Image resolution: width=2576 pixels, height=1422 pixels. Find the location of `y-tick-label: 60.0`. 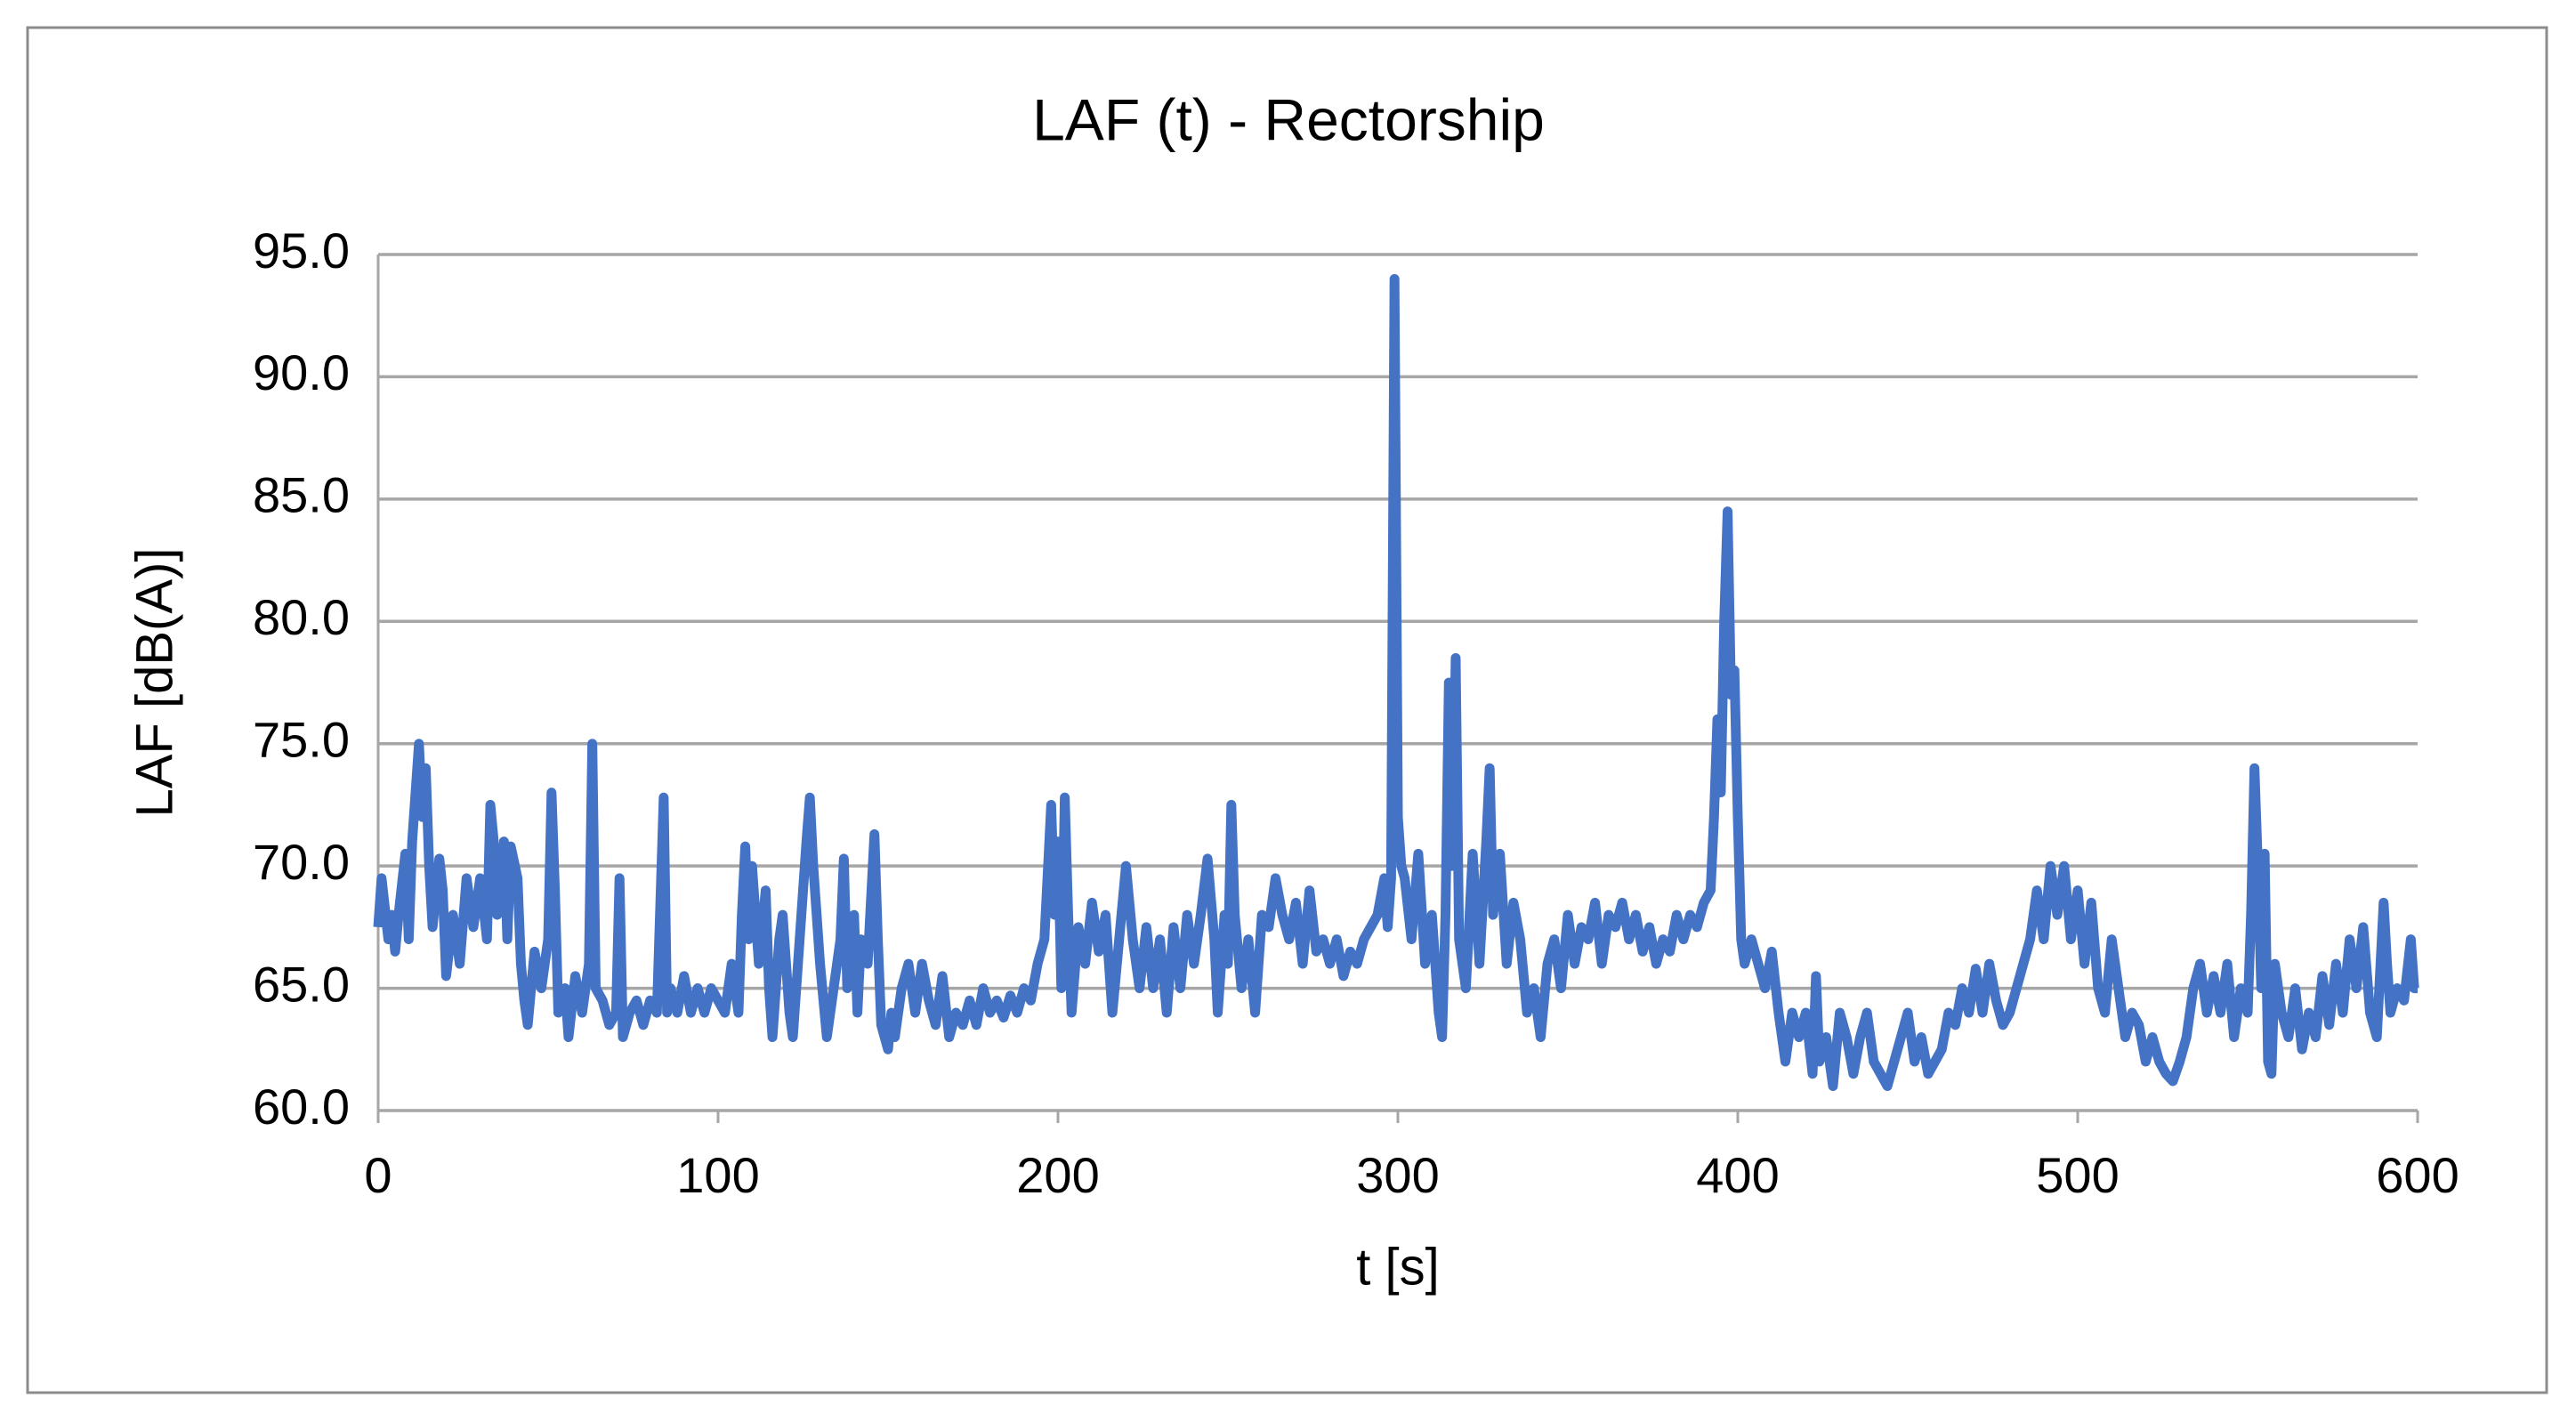

y-tick-label: 60.0 is located at coordinates (301, 1107).